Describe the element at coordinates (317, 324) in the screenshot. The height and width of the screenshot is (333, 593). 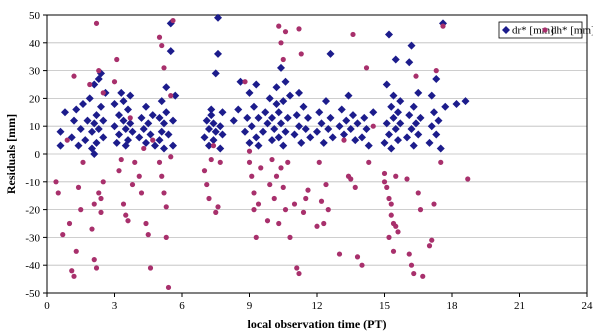
I see `x-axis-title: local observation time (PT)` at that location.